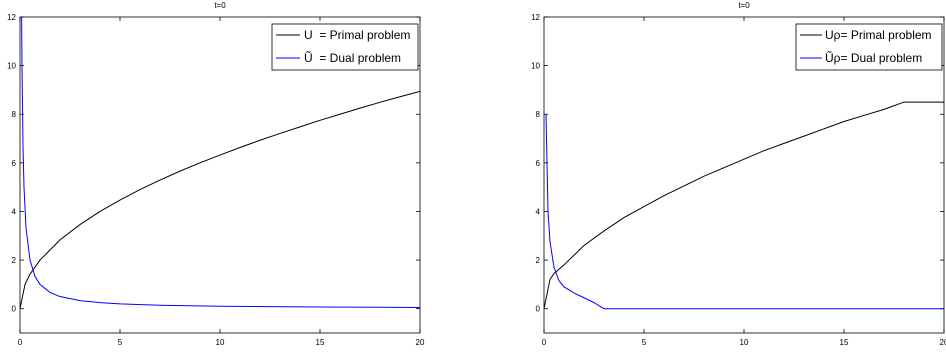 The width and height of the screenshot is (946, 354). What do you see at coordinates (535, 66) in the screenshot?
I see `chart-2-y-tick-label: 10` at bounding box center [535, 66].